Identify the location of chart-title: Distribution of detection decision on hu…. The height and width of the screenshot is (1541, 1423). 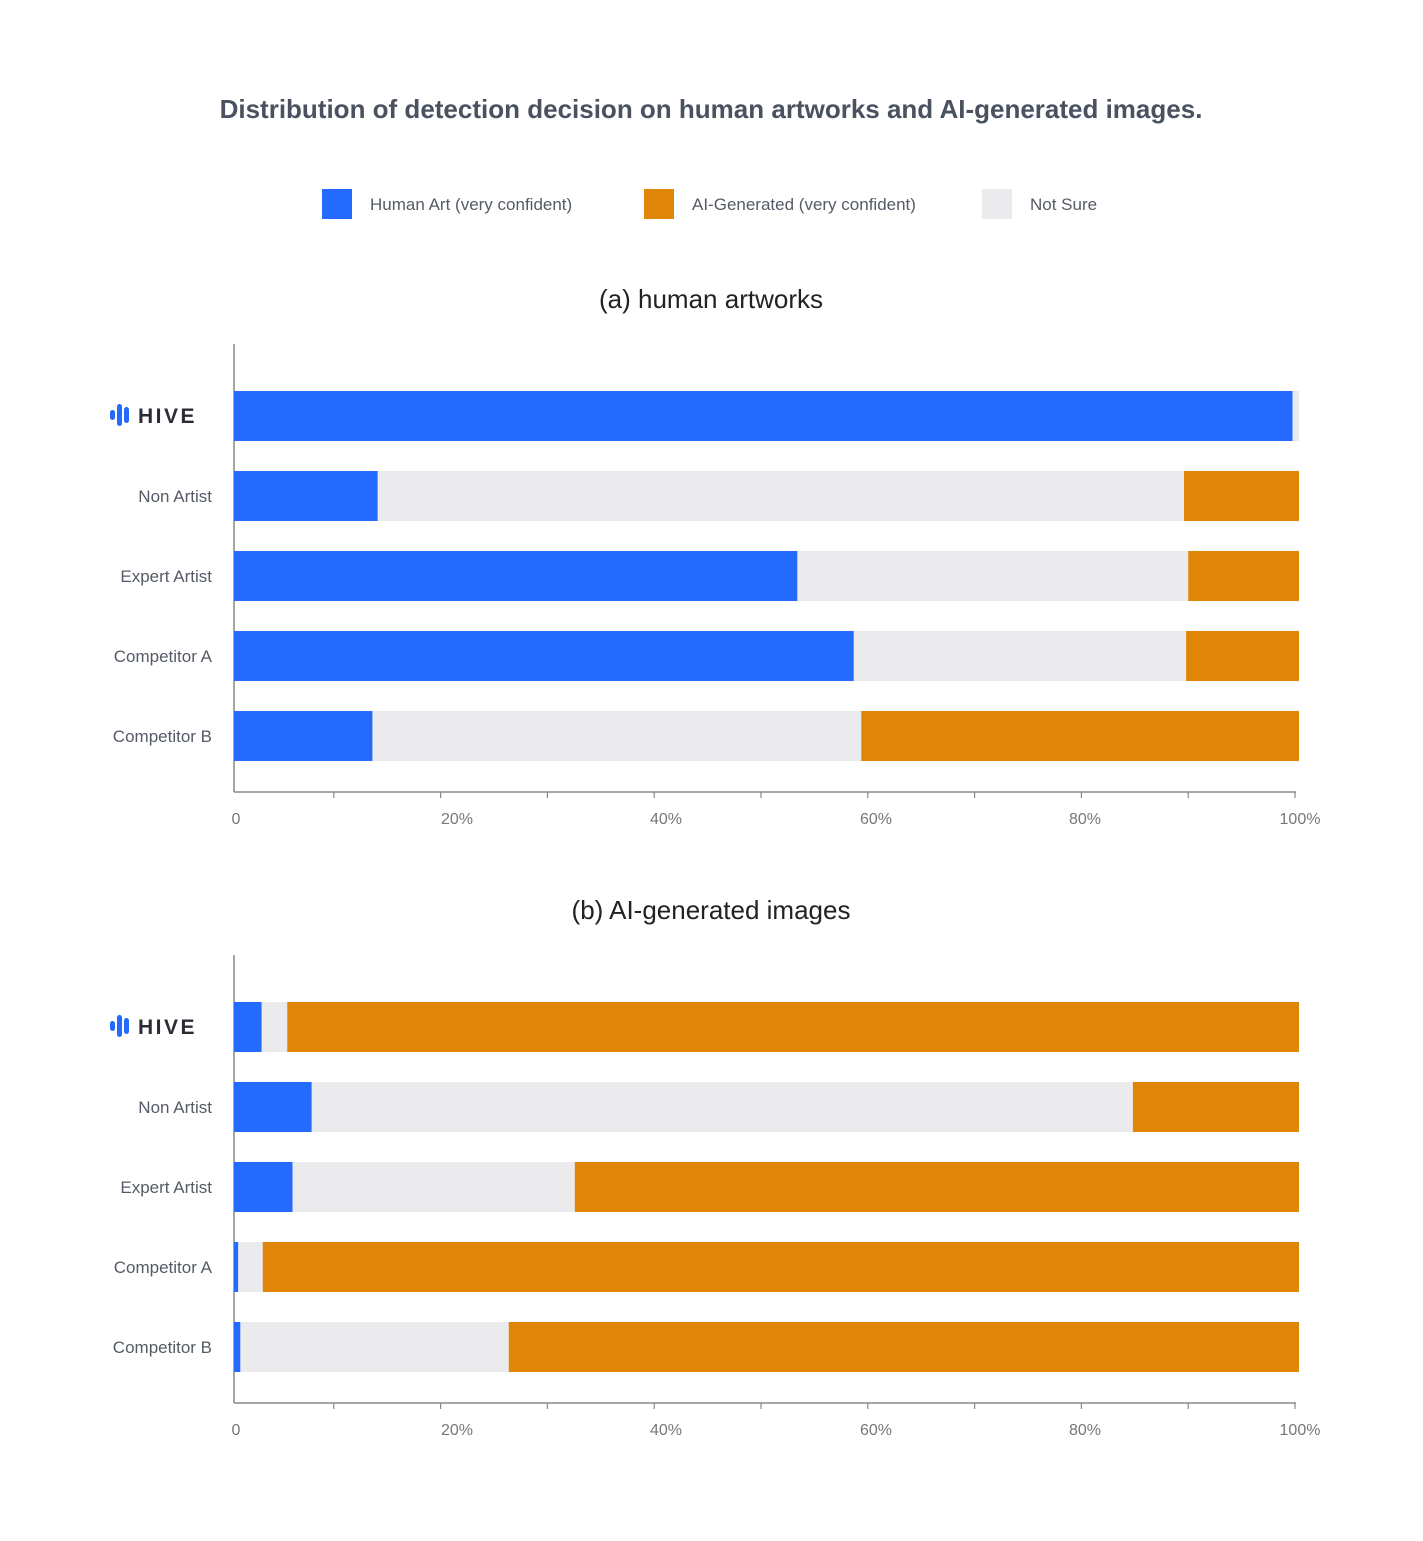
(711, 109).